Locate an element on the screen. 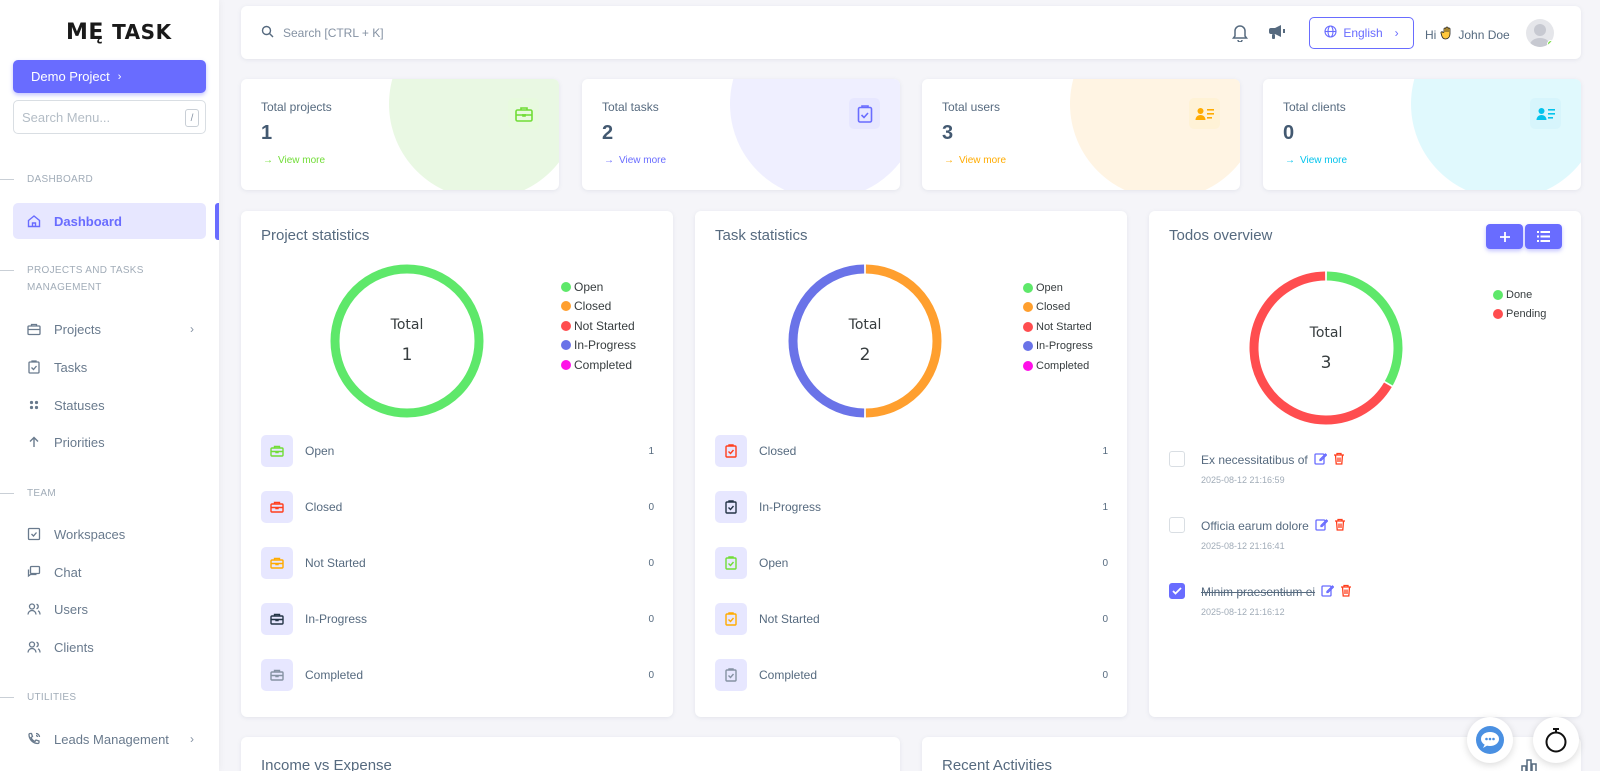 This screenshot has width=1600, height=771. project-donut-chart: Total 1 is located at coordinates (407, 341).